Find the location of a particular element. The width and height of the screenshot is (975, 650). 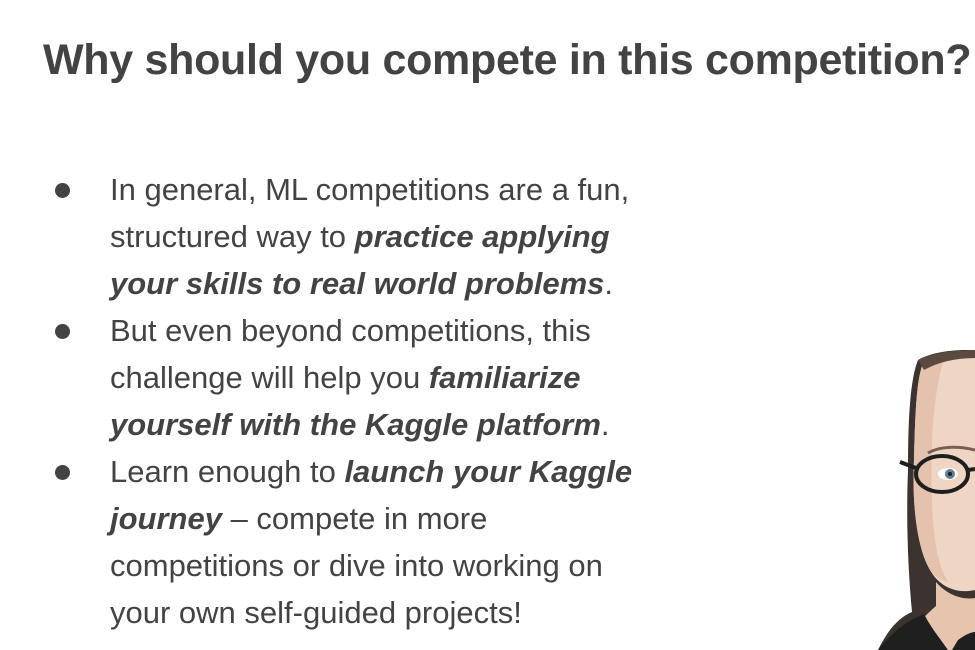

bullet-emphasis: launch your Kaggle journey is located at coordinates (371, 495).